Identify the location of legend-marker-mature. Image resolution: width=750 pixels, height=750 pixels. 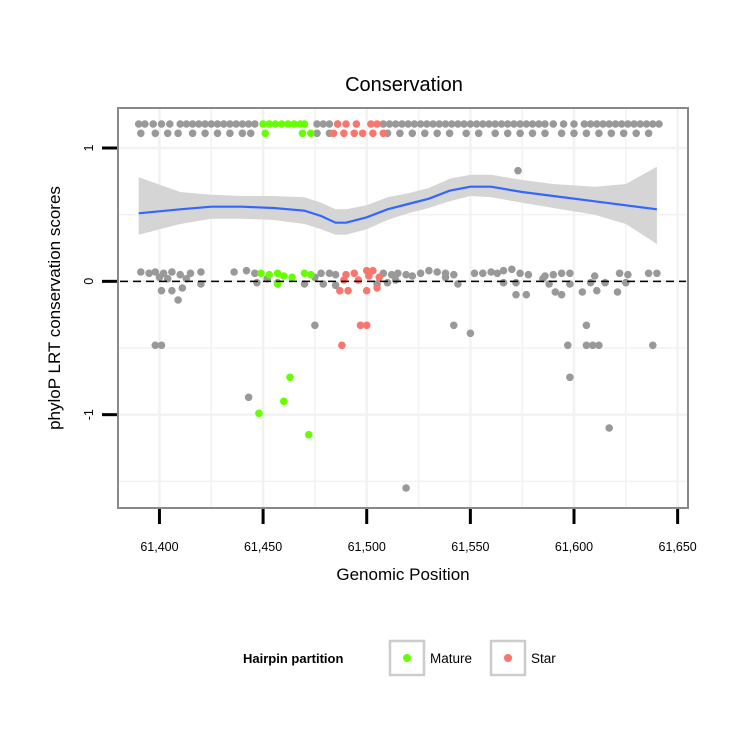
(407, 658).